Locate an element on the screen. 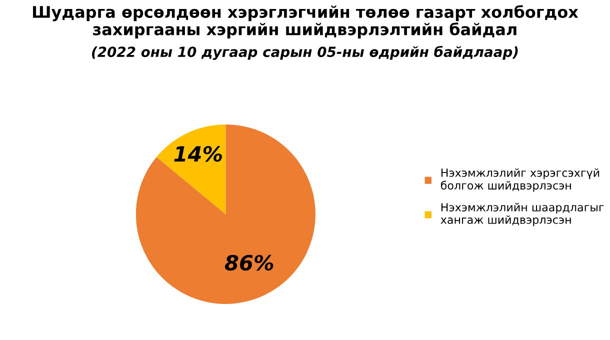  chart-subtitle: (2022 оны 10 дугаар сарын 05-ны өдрийн байдлаар) is located at coordinates (305, 53).